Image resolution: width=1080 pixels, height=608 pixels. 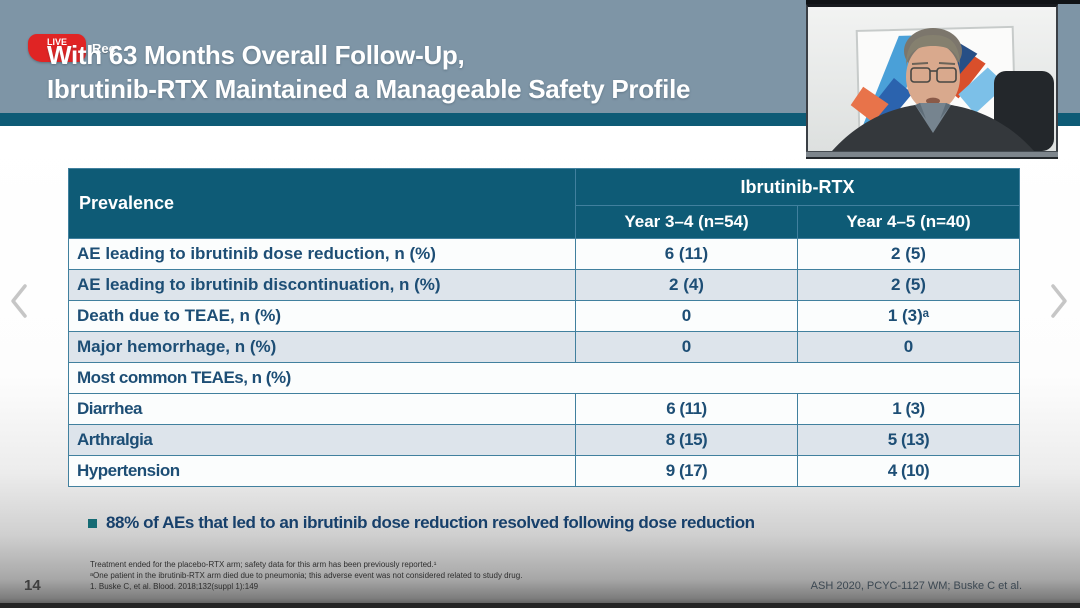 What do you see at coordinates (104, 48) in the screenshot?
I see `rec-label: Rec` at bounding box center [104, 48].